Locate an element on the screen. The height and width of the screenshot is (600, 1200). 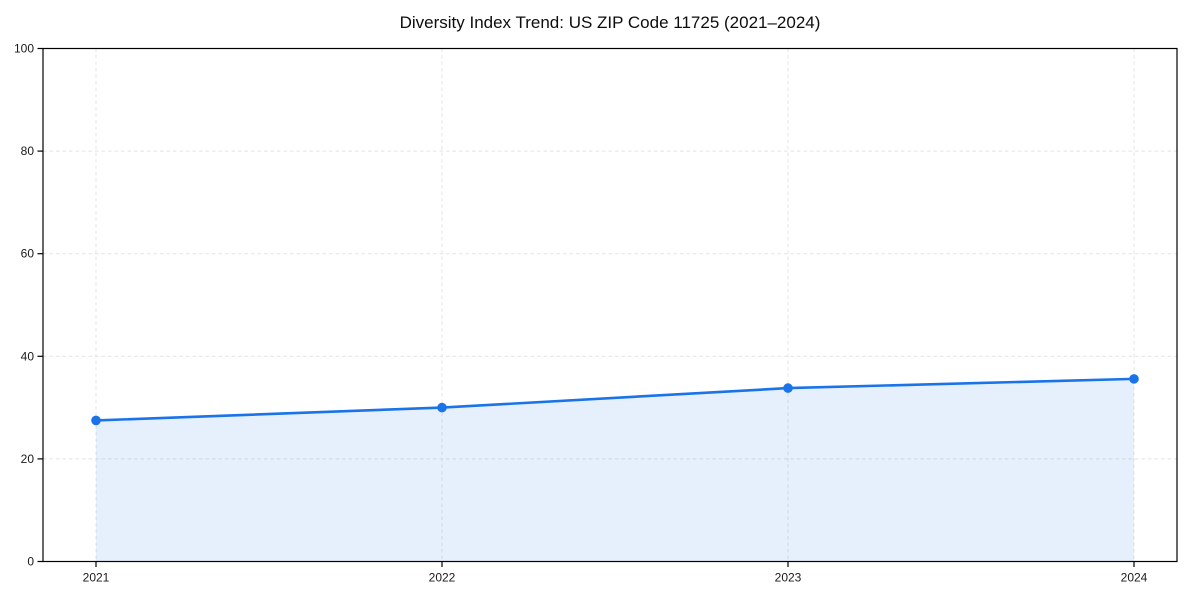
y-tick-label: 60 is located at coordinates (28, 254).